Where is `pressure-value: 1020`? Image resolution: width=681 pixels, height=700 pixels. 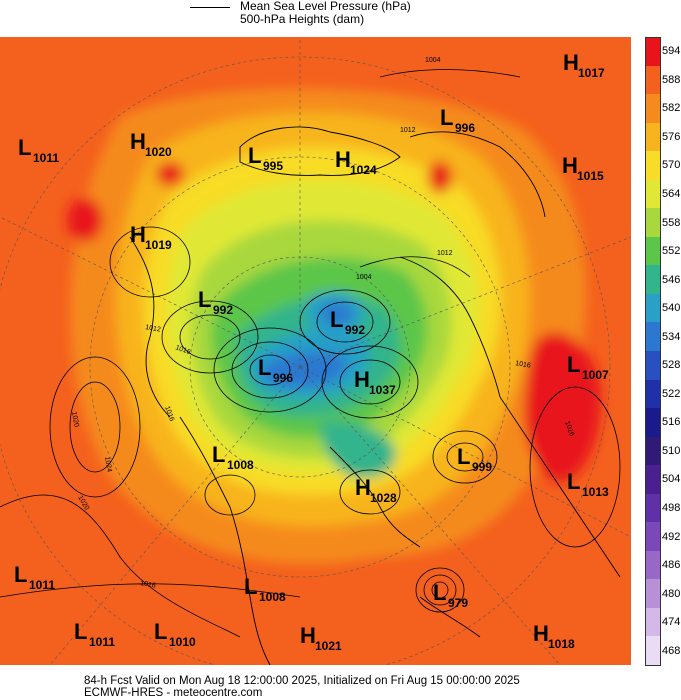
pressure-value: 1020 is located at coordinates (158, 152).